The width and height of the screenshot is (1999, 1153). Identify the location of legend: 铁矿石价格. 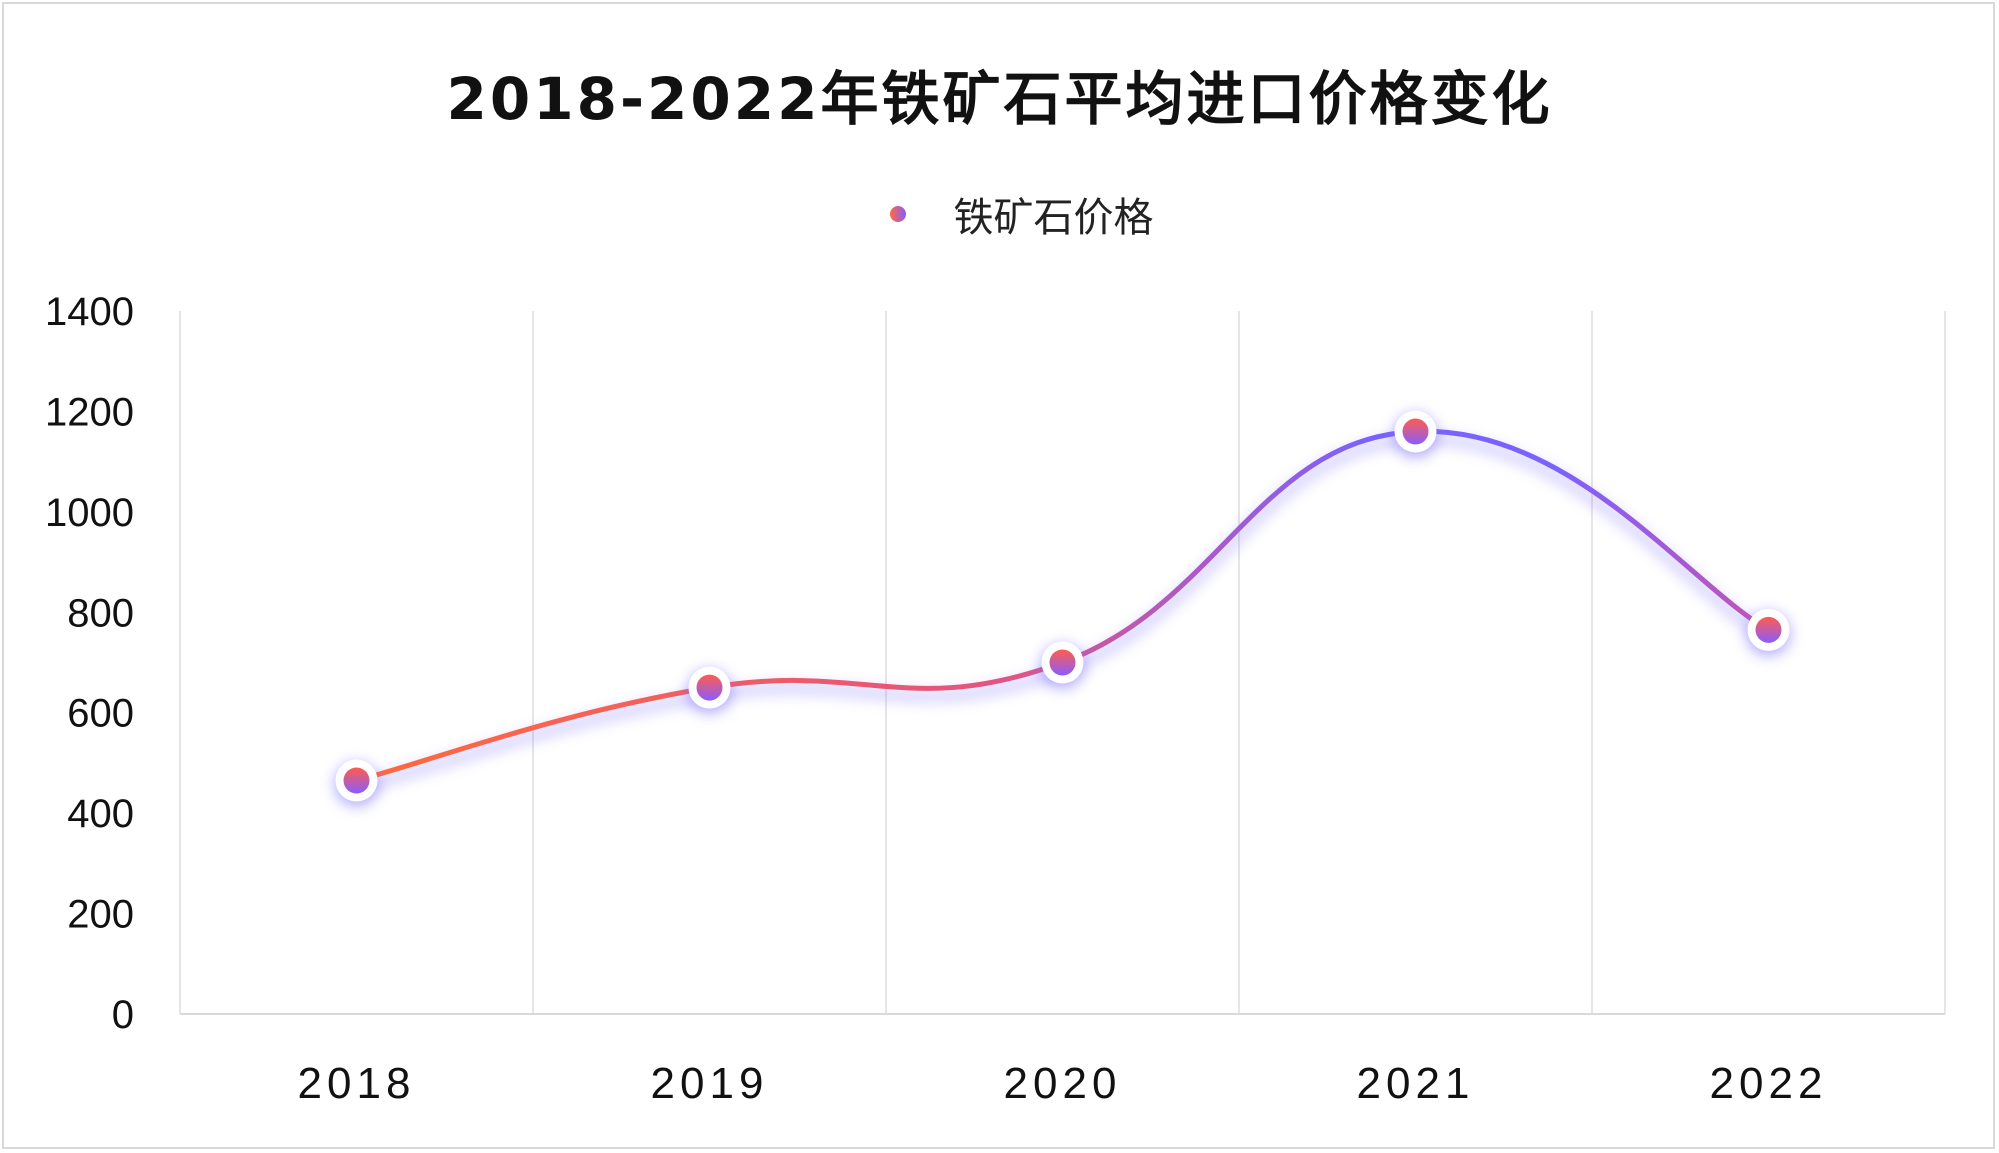
(999, 214).